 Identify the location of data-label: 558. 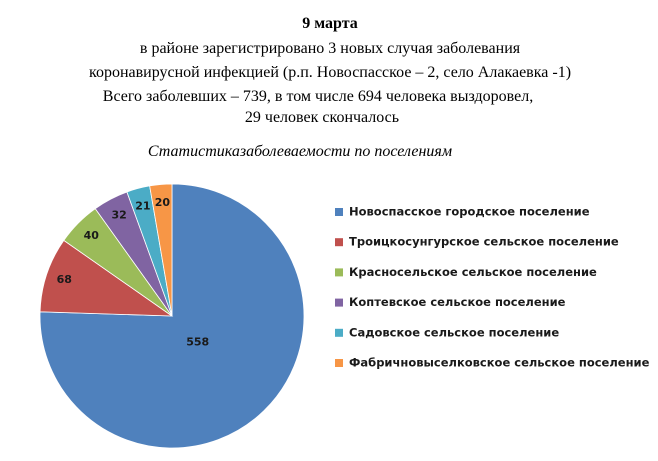
(197, 342).